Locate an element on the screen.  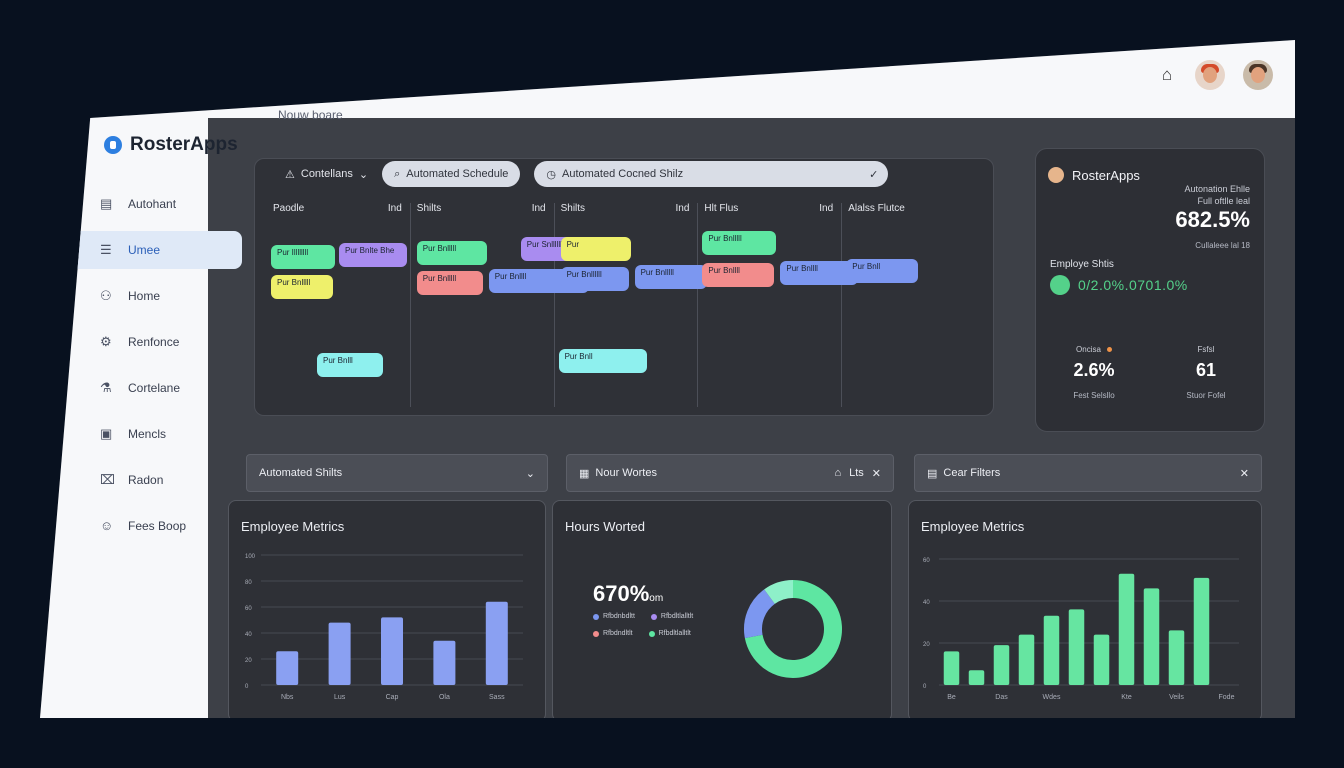
shift-chip: Pur is located at coordinates (595, 249).